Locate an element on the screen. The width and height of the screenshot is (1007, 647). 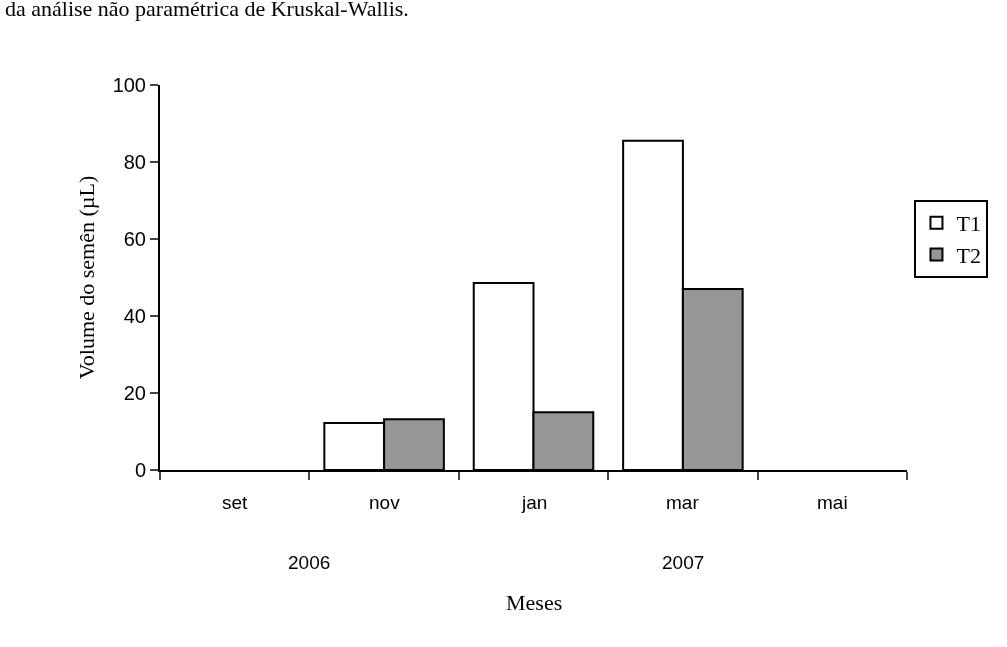
x-tick-label: nov is located at coordinates (385, 502).